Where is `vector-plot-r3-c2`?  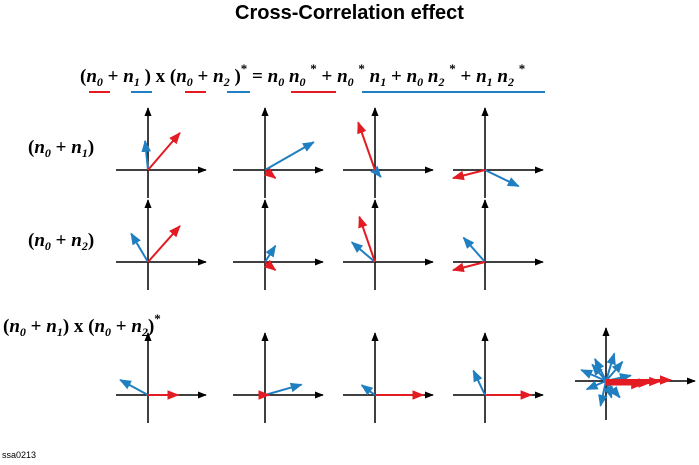 vector-plot-r3-c2 is located at coordinates (278, 377).